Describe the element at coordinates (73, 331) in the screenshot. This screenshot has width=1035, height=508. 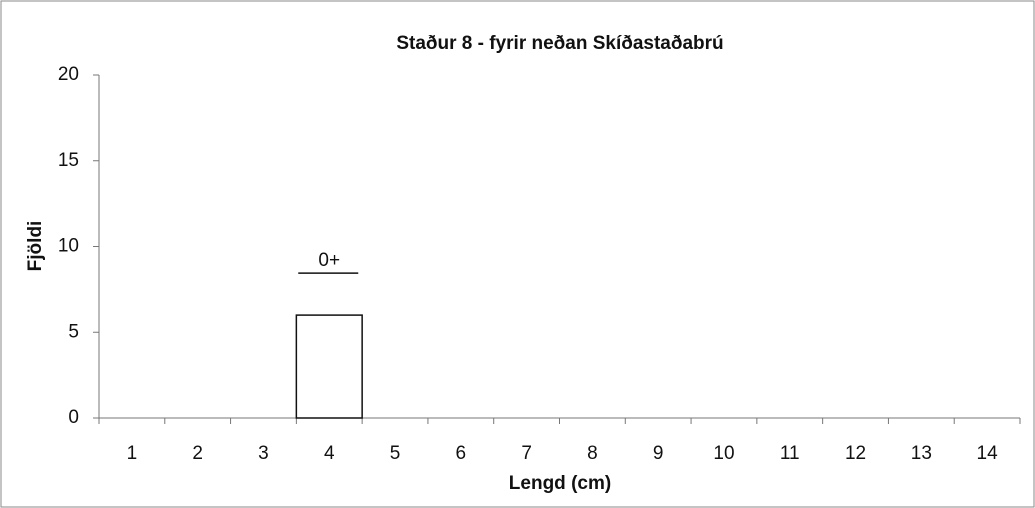
I see `y-tick-label: 5` at that location.